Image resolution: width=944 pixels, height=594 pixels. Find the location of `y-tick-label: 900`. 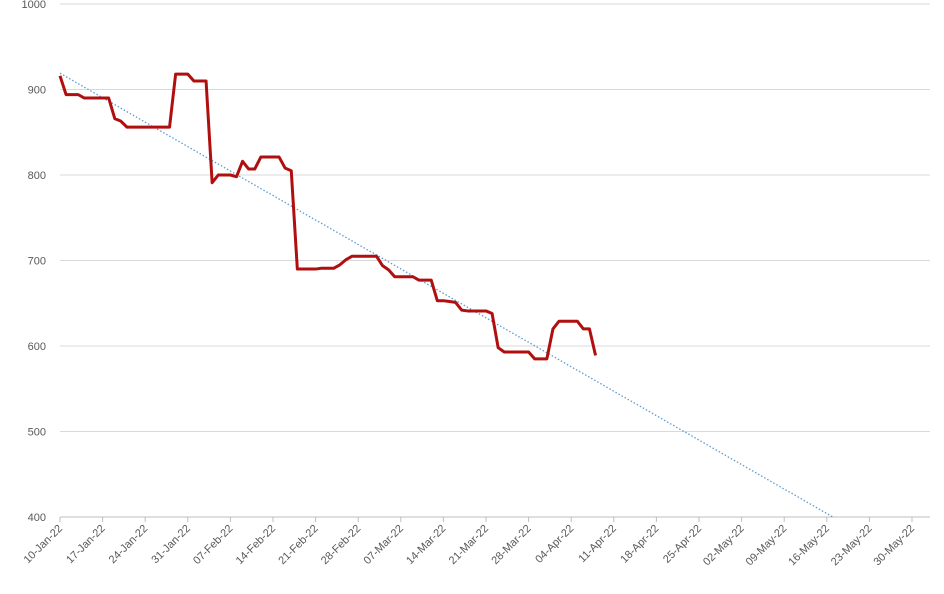

y-tick-label: 900 is located at coordinates (37, 91).